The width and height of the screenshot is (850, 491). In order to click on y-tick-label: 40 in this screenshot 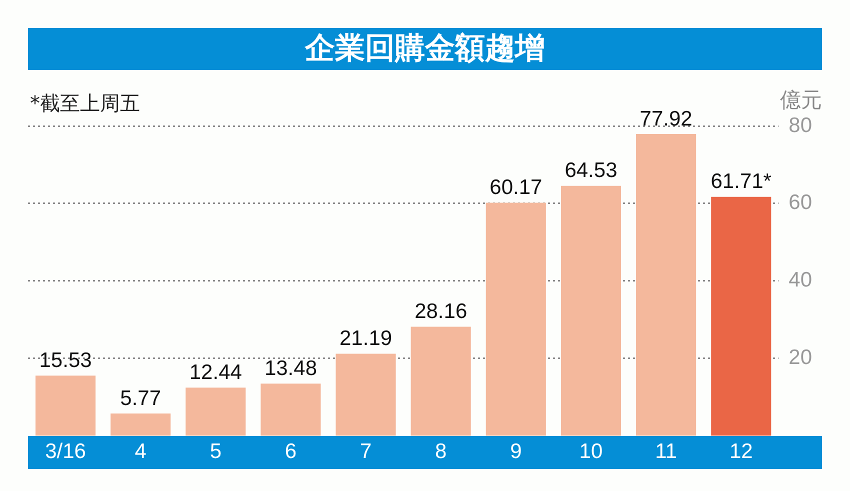, I will do `click(800, 280)`.